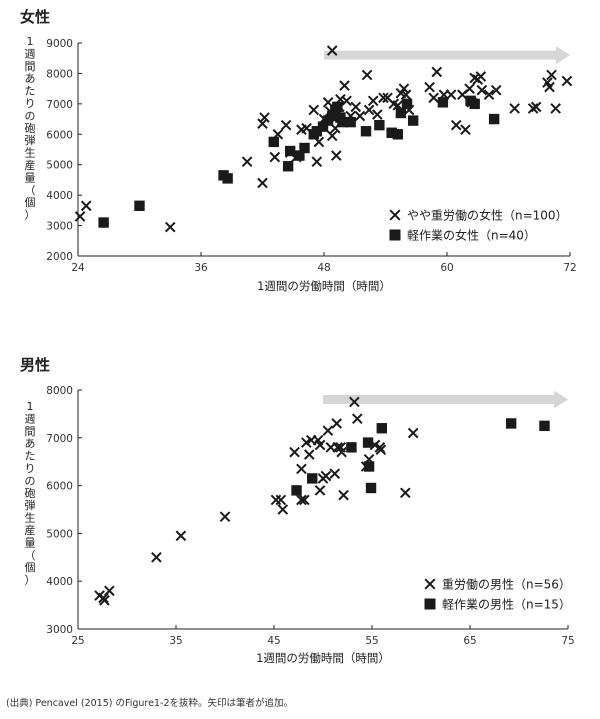 This screenshot has height=719, width=600. What do you see at coordinates (430, 584) in the screenshot?
I see `legend-x-marker` at bounding box center [430, 584].